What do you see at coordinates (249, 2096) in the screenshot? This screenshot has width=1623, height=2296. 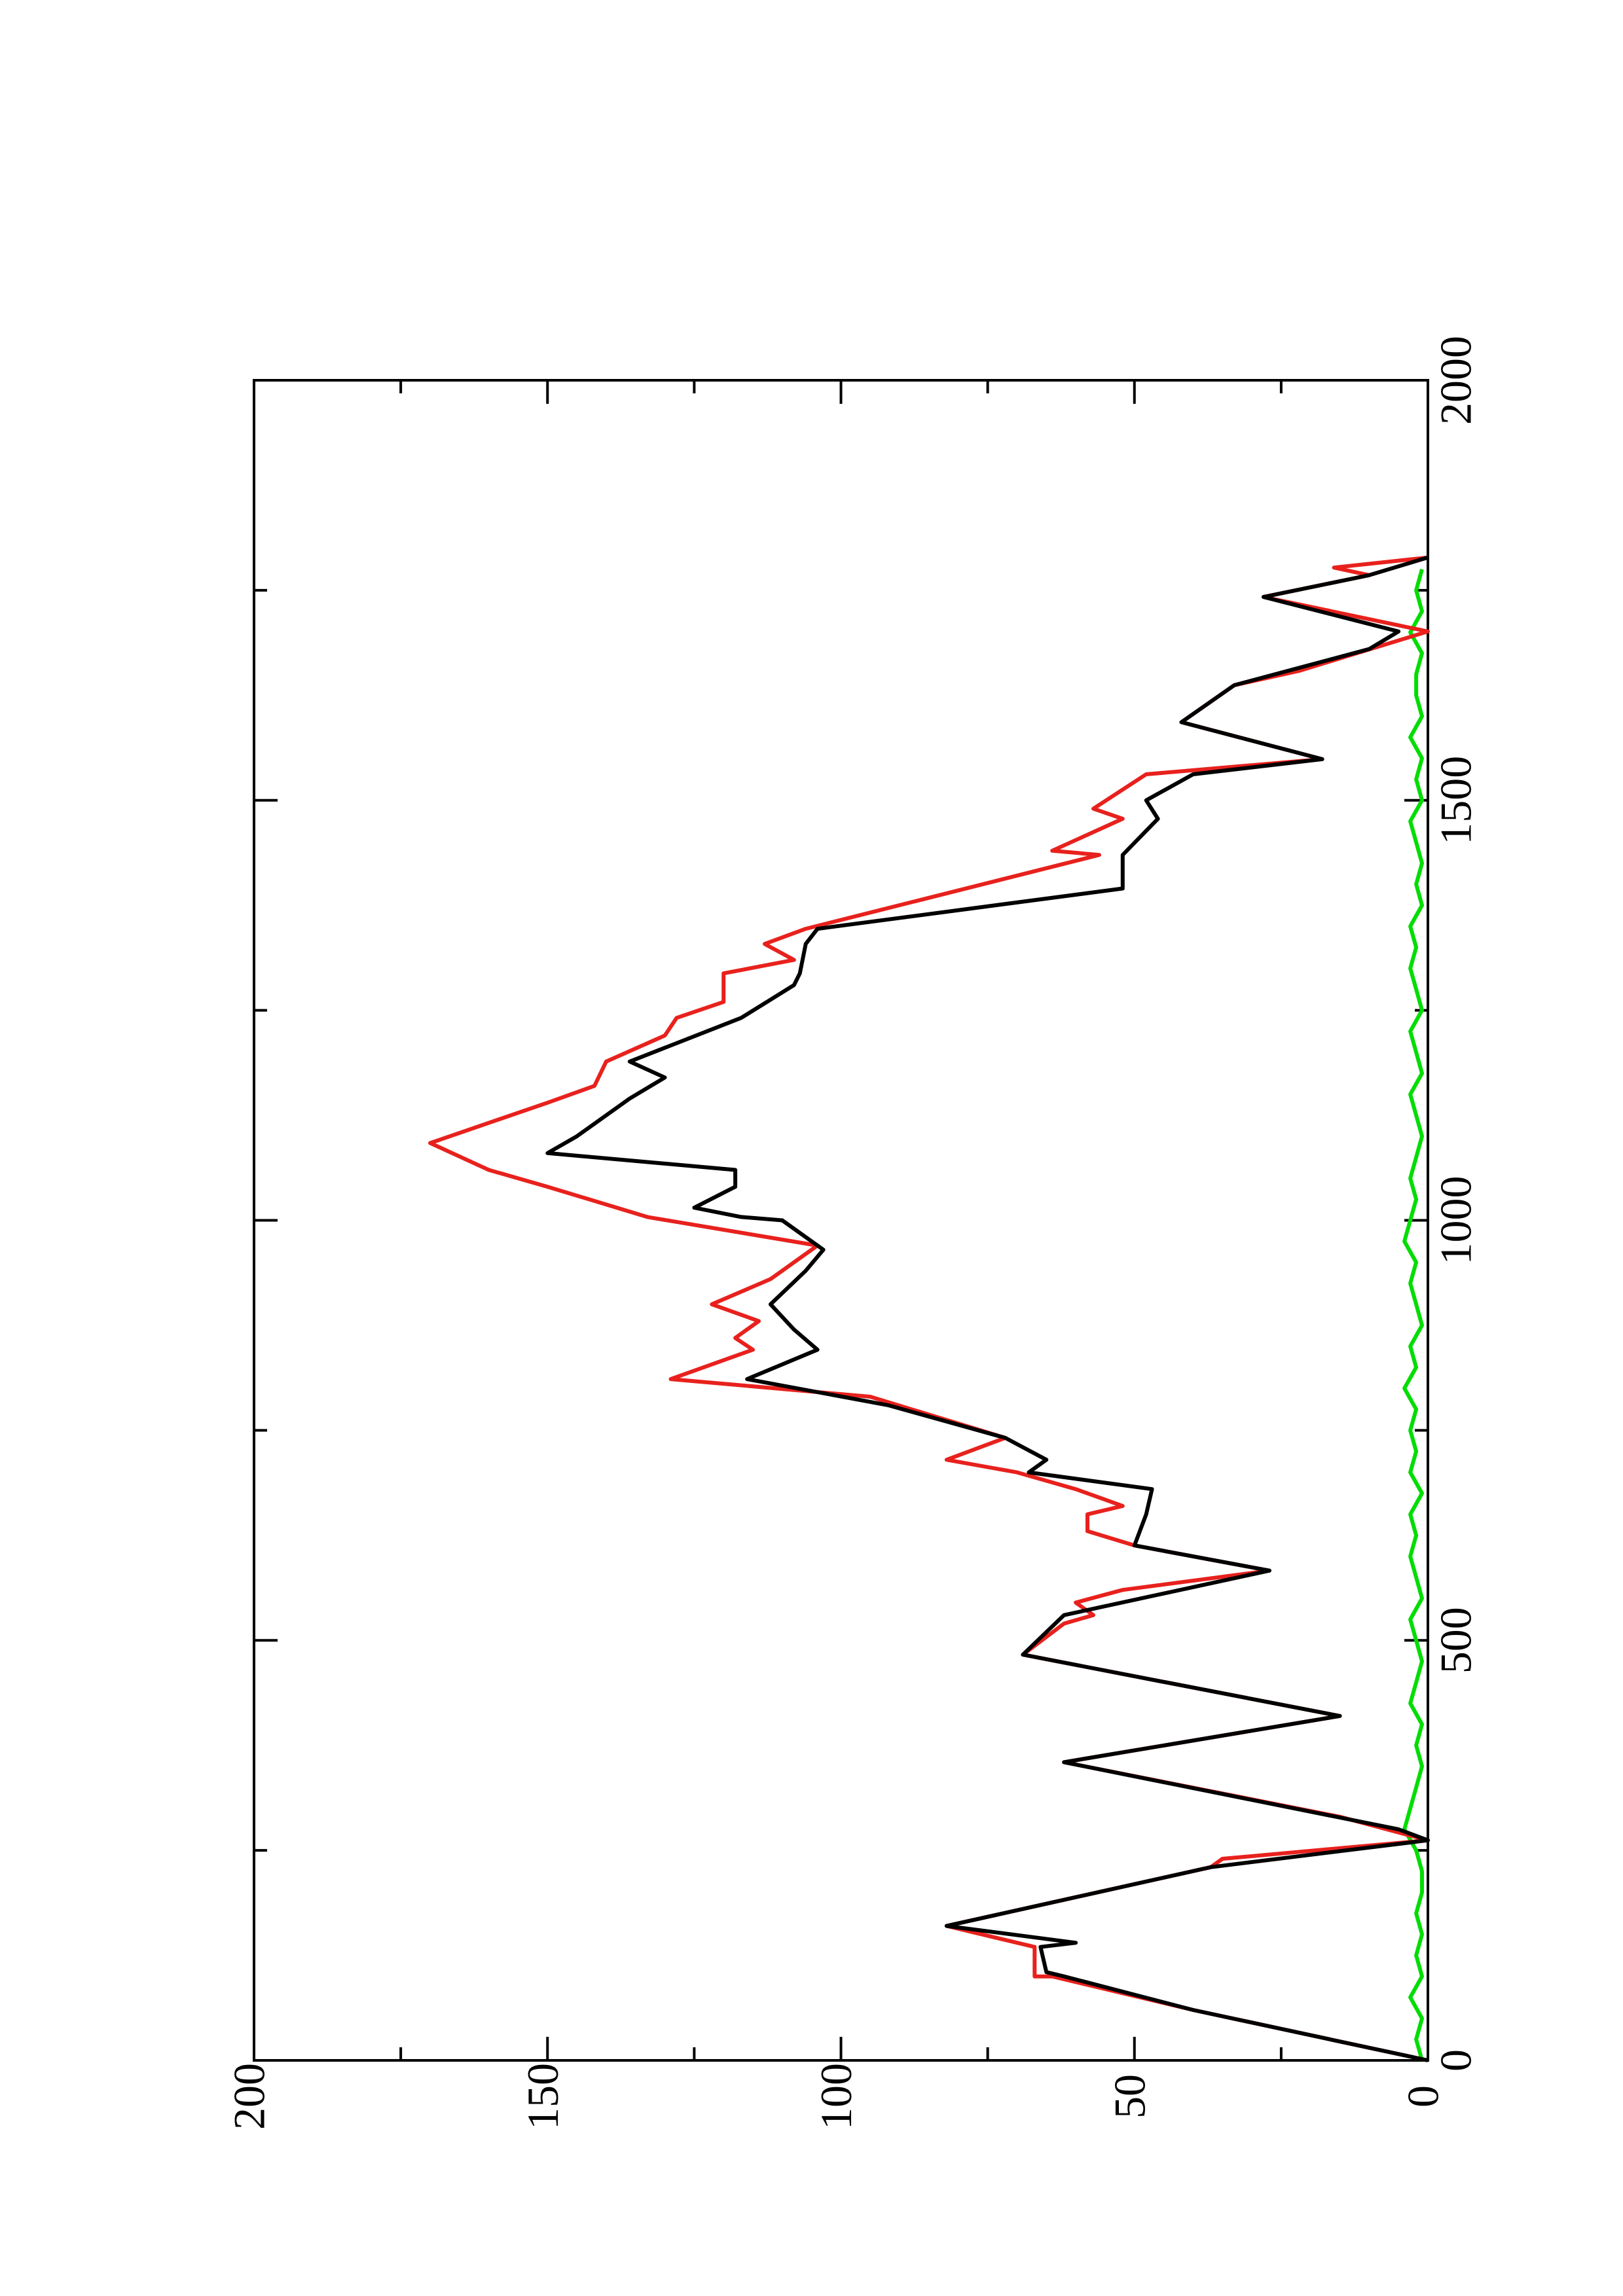 I see `y-tick-label: 200` at bounding box center [249, 2096].